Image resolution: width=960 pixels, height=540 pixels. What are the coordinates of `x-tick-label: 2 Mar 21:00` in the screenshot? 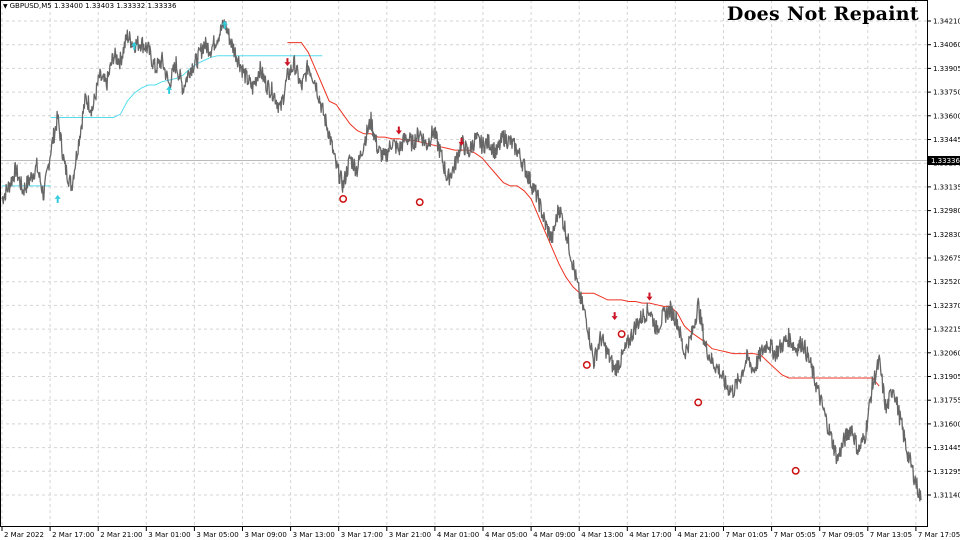 It's located at (121, 535).